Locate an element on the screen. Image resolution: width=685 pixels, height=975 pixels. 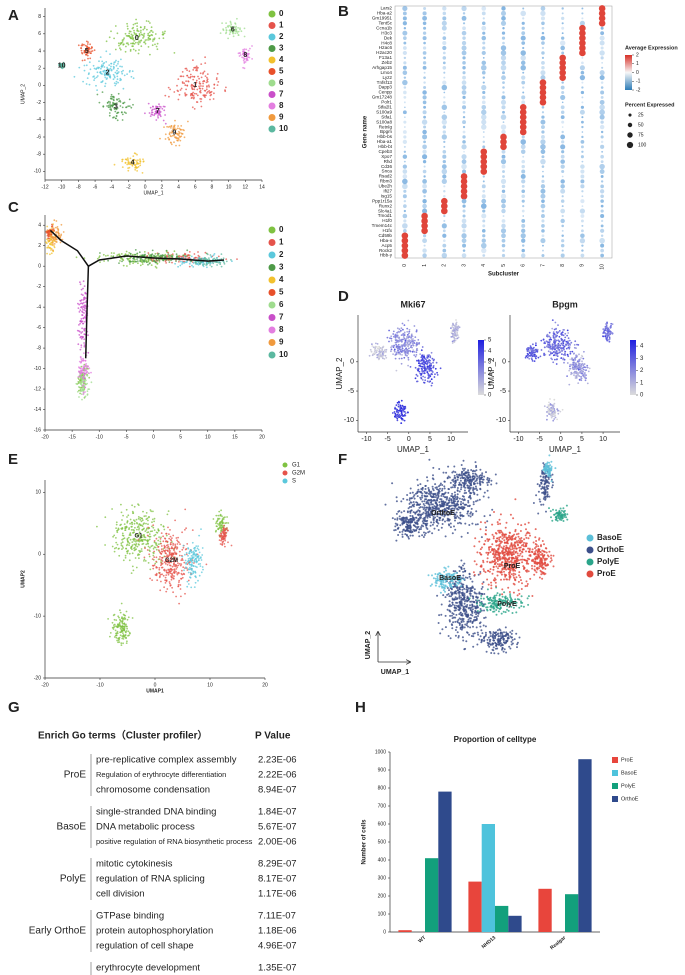
gene-label: Hbb-y is located at coordinates (386, 255).